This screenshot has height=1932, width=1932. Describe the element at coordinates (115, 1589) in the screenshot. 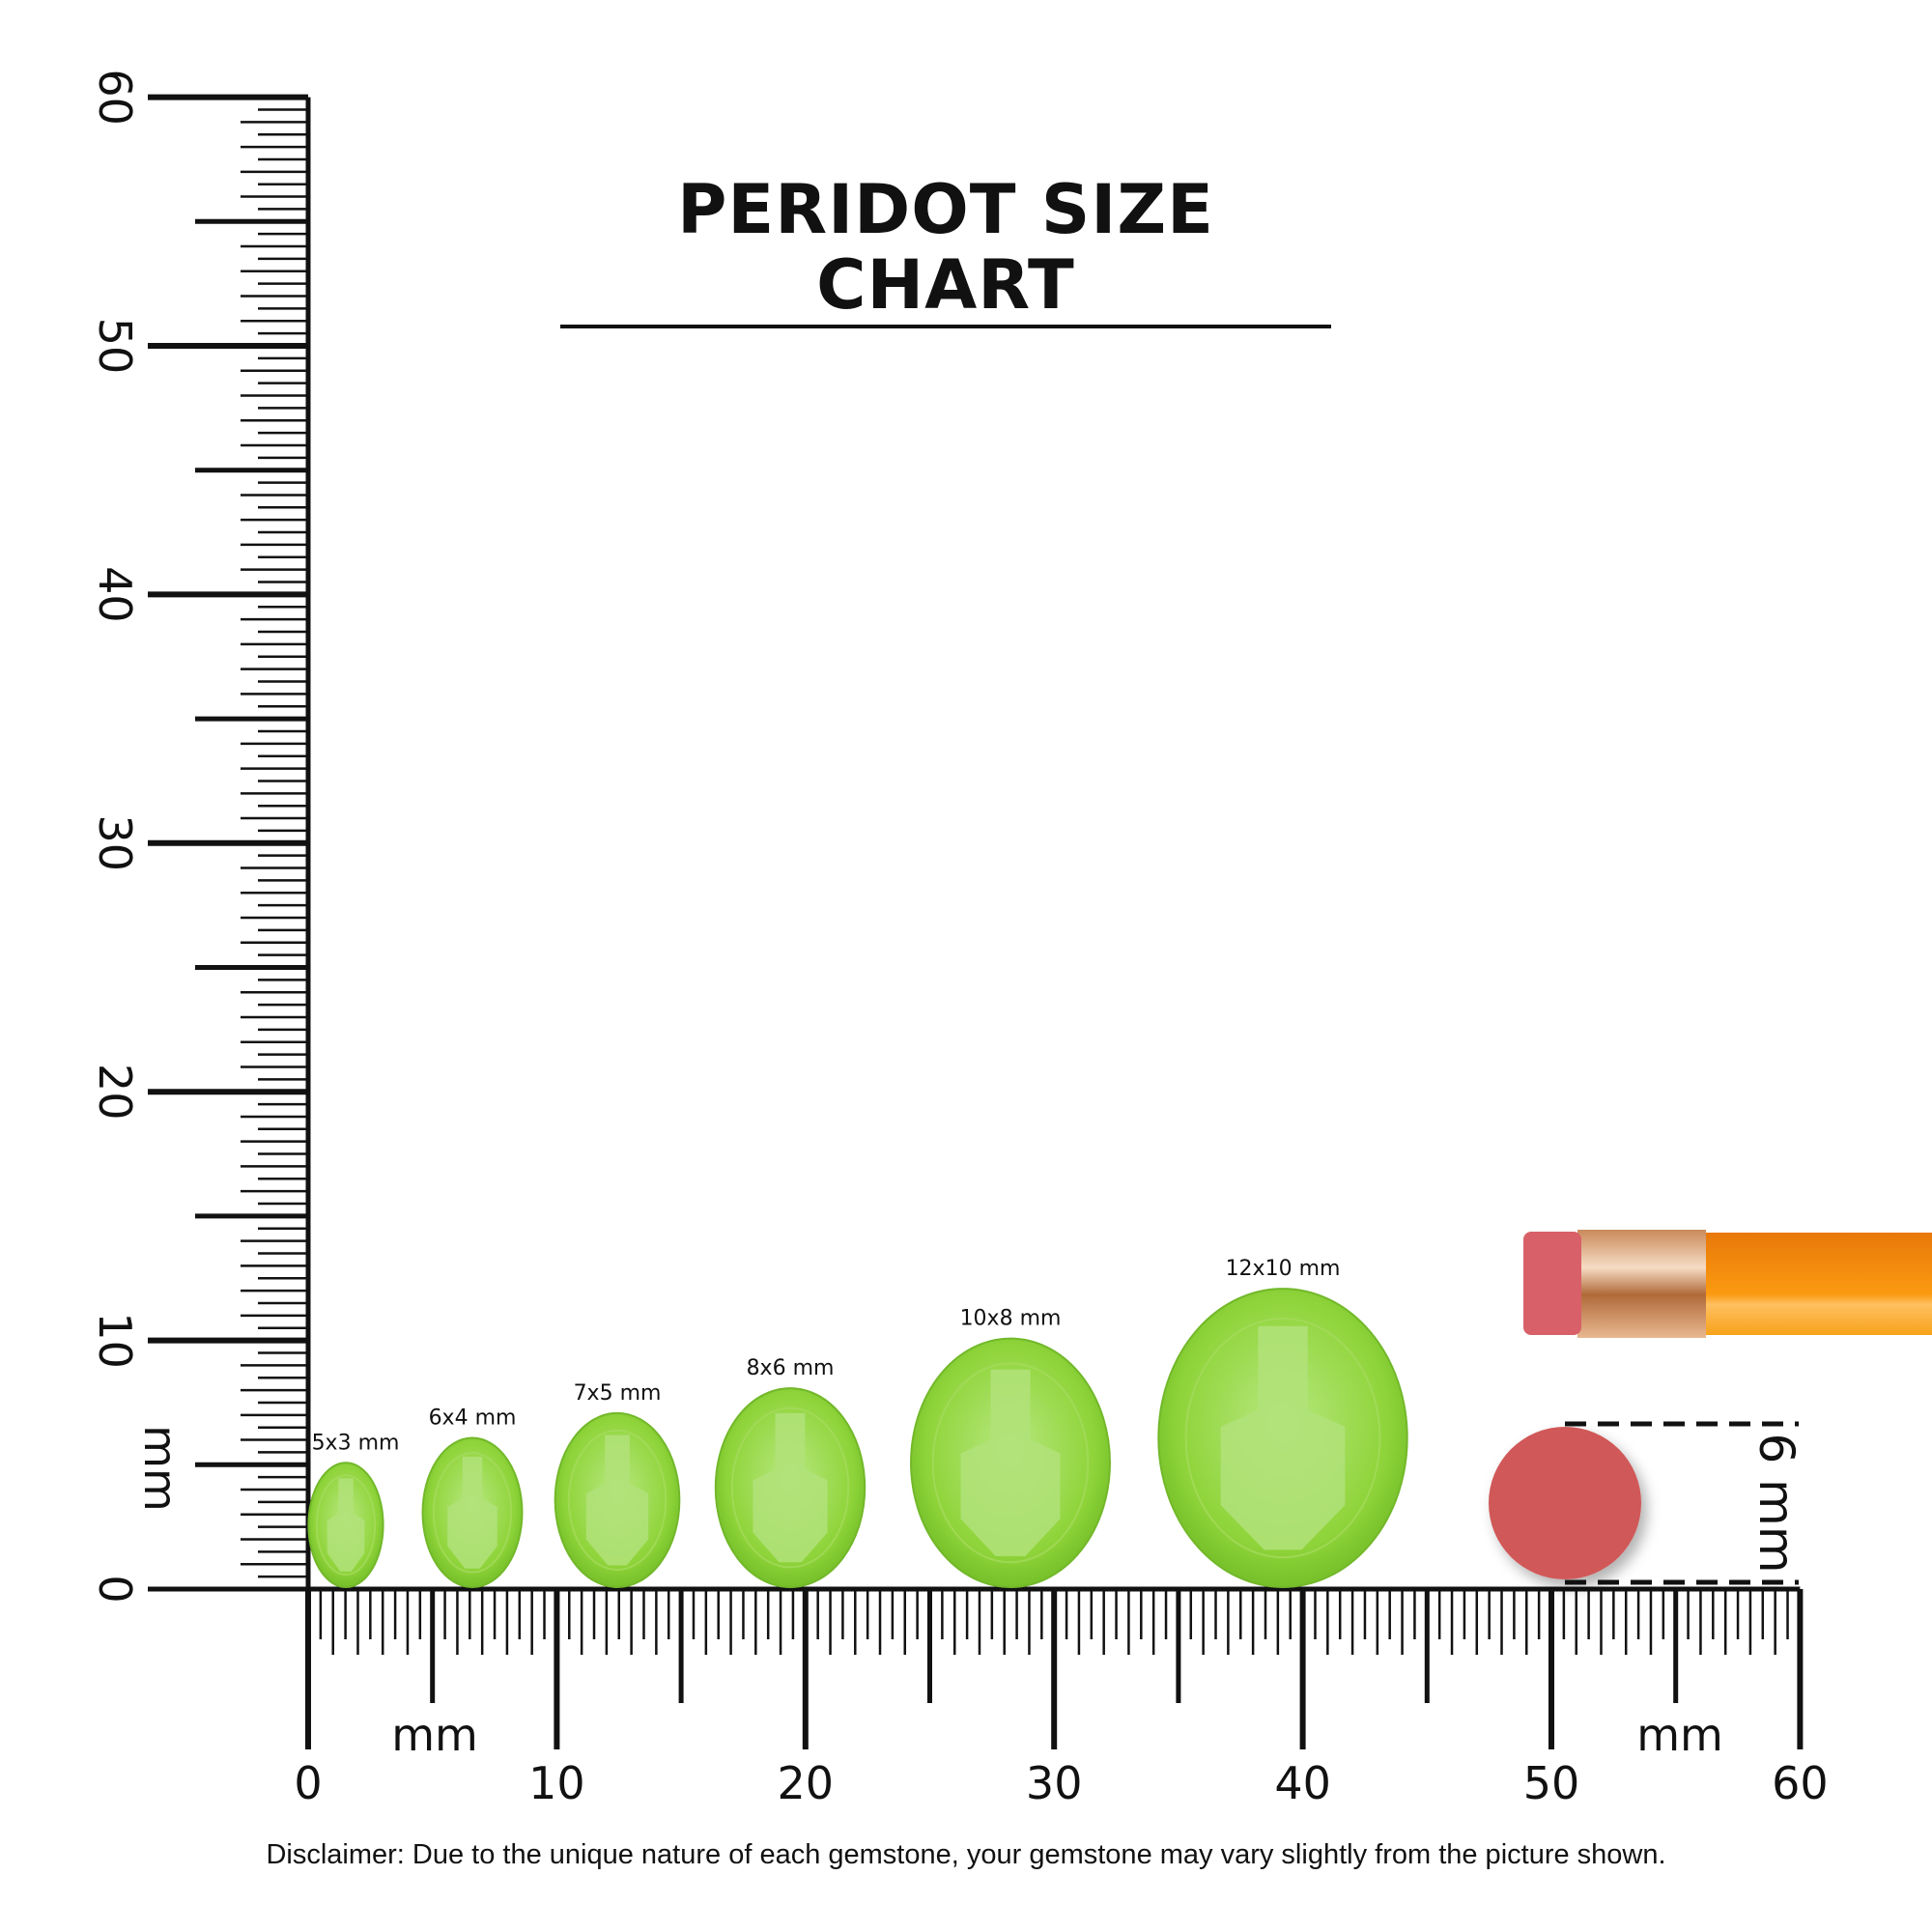

I see `vertical-tick-label: 0` at that location.